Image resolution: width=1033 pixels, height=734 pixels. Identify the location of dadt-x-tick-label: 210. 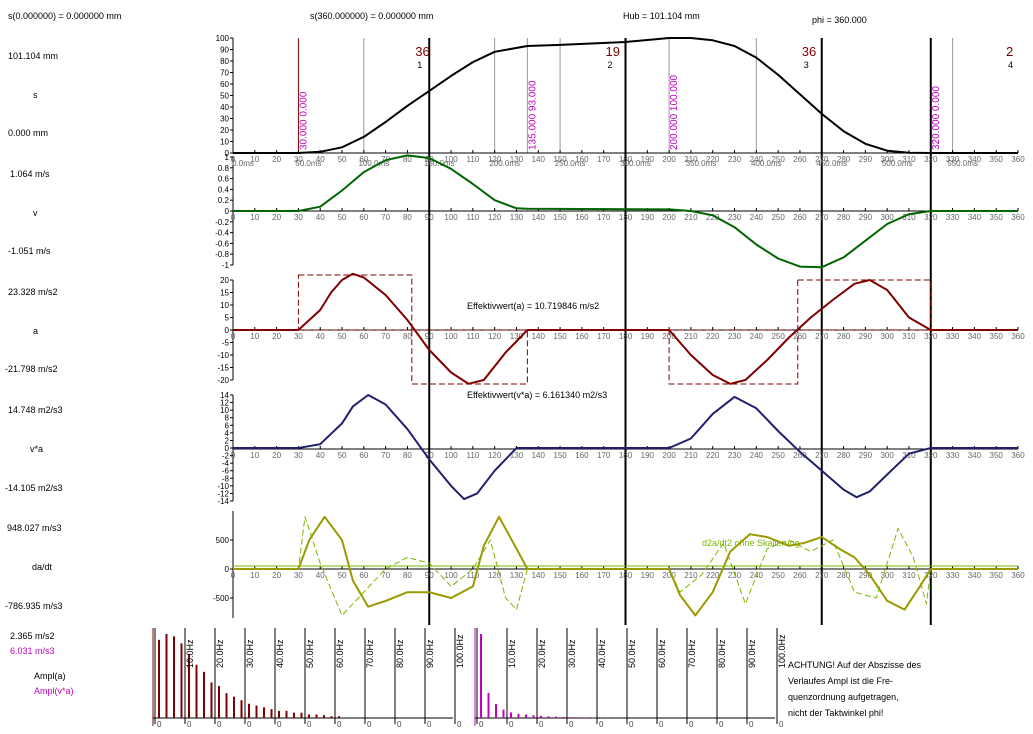
(691, 575).